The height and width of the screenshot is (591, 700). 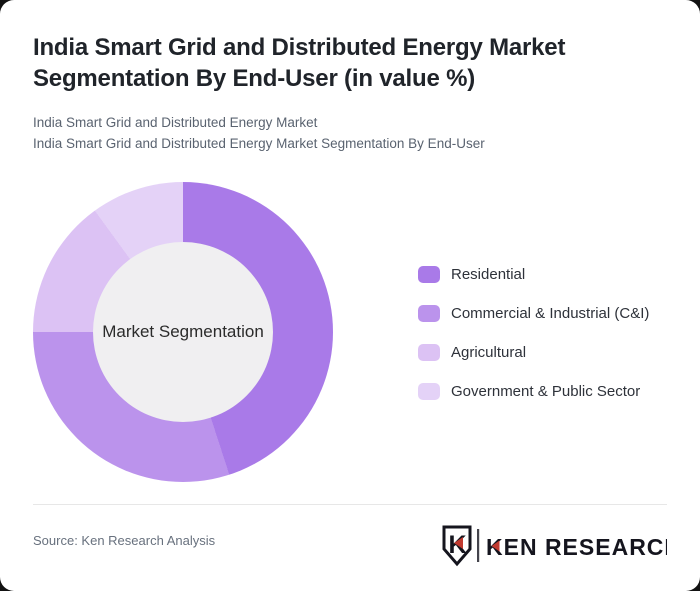 I want to click on legend-label: Agricultural, so click(x=489, y=352).